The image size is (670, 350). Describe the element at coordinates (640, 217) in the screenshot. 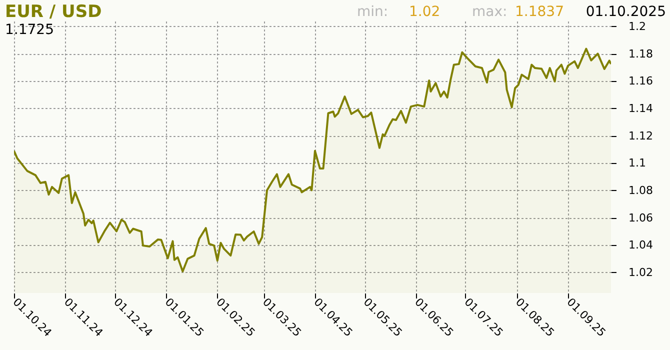

I see `y-tick-label: 1.06` at that location.